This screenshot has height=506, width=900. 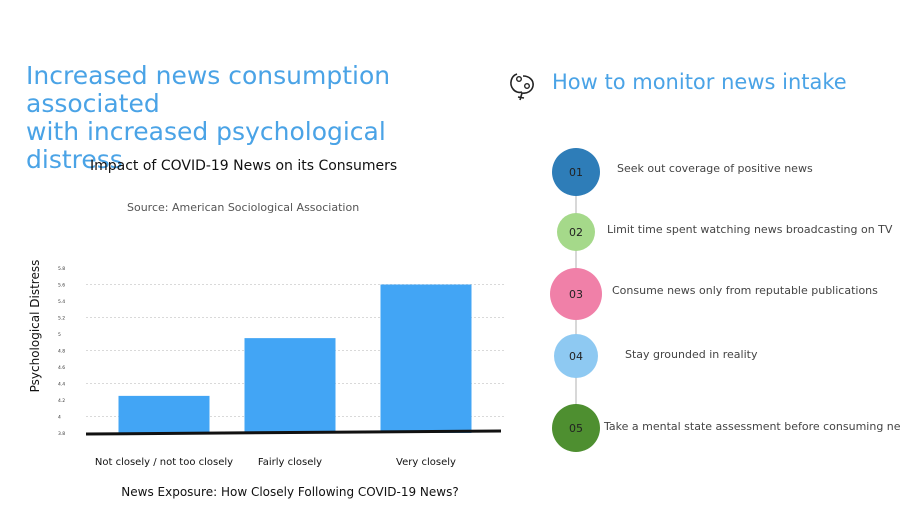 I want to click on y-axis-label: Psychological Distress, so click(x=35, y=326).